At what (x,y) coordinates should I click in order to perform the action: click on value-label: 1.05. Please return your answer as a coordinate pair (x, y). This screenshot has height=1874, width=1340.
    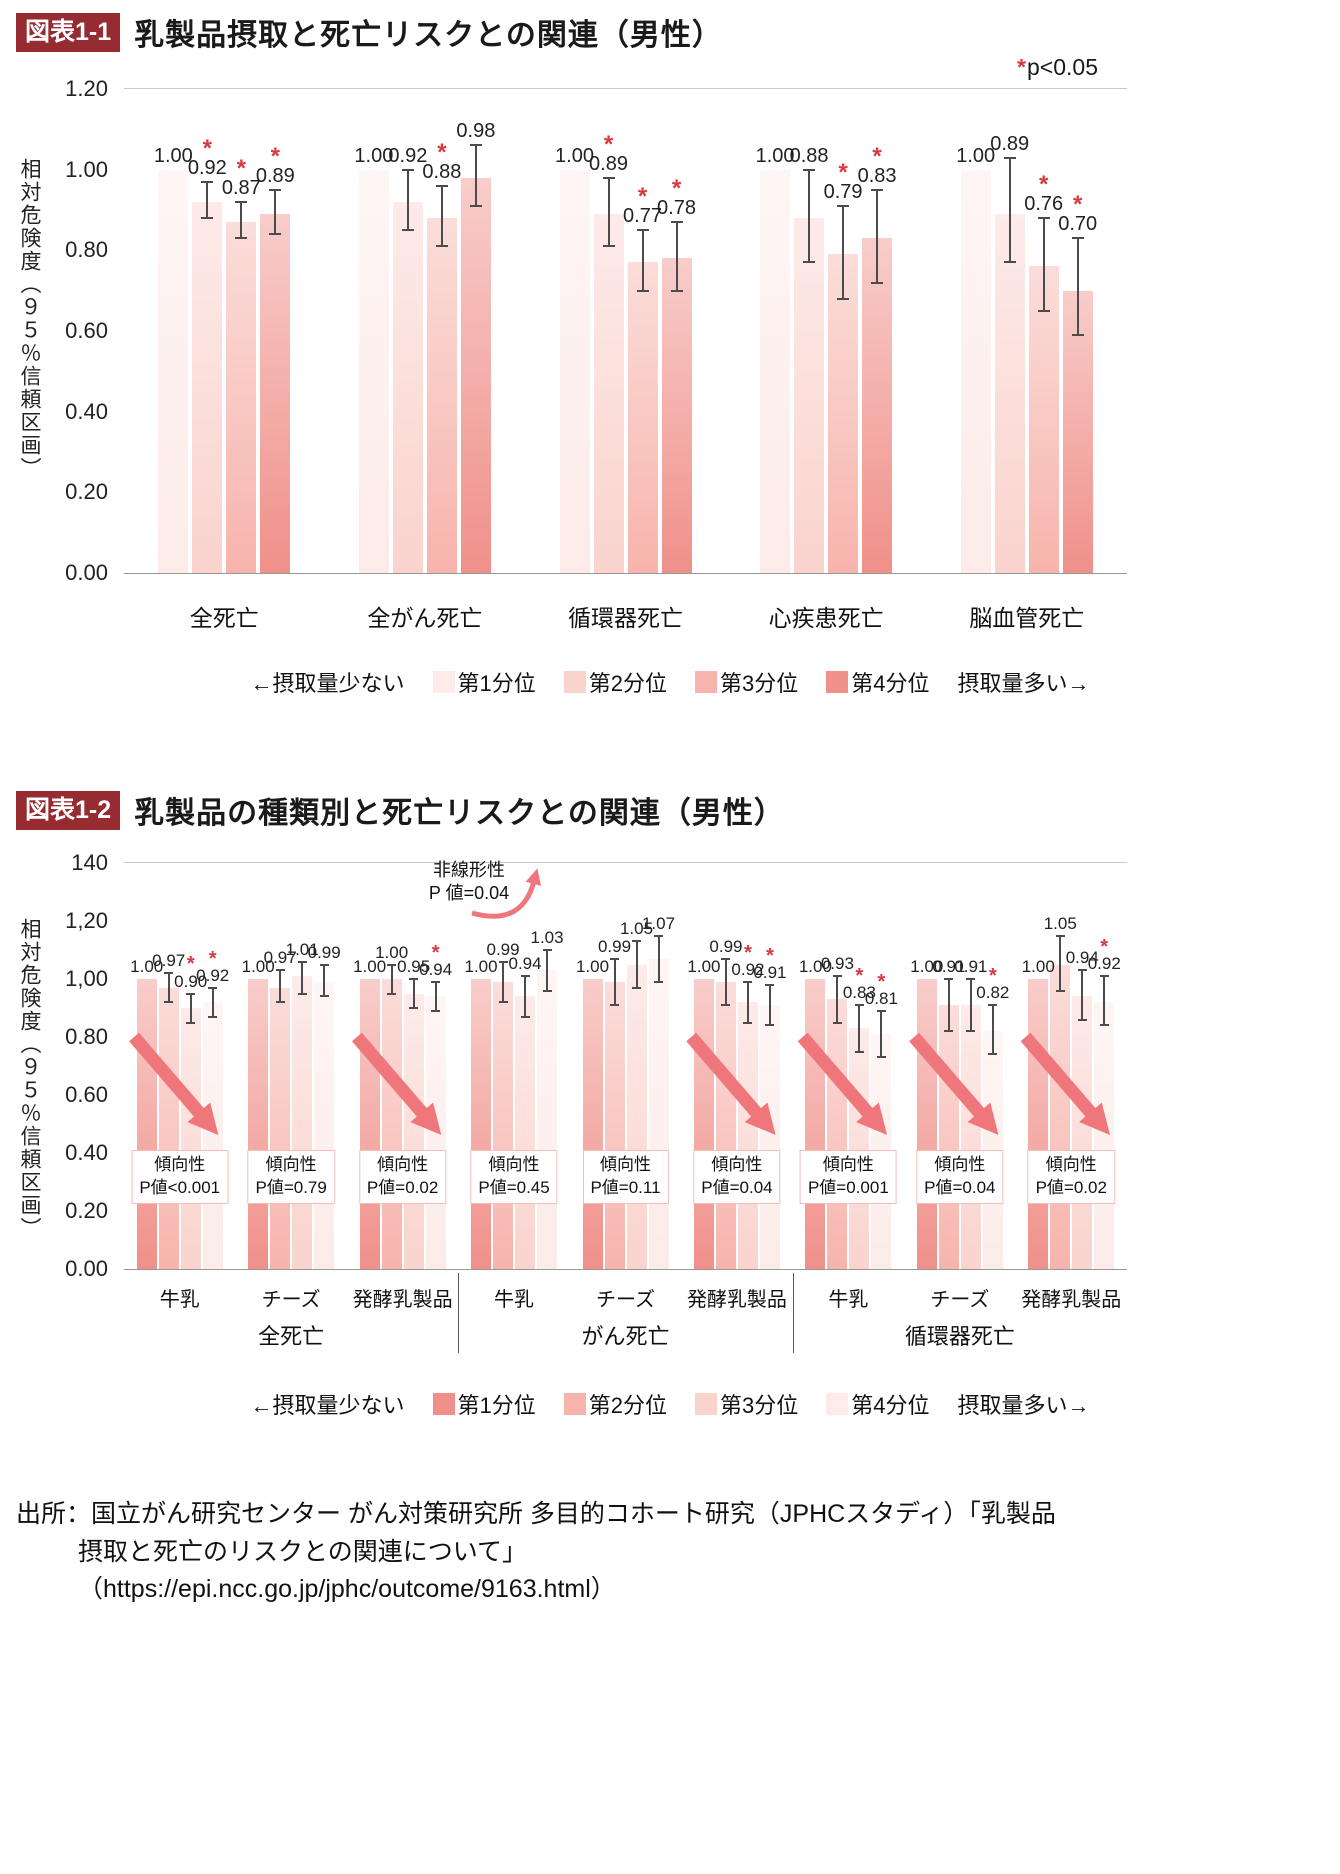
    Looking at the image, I should click on (636, 929).